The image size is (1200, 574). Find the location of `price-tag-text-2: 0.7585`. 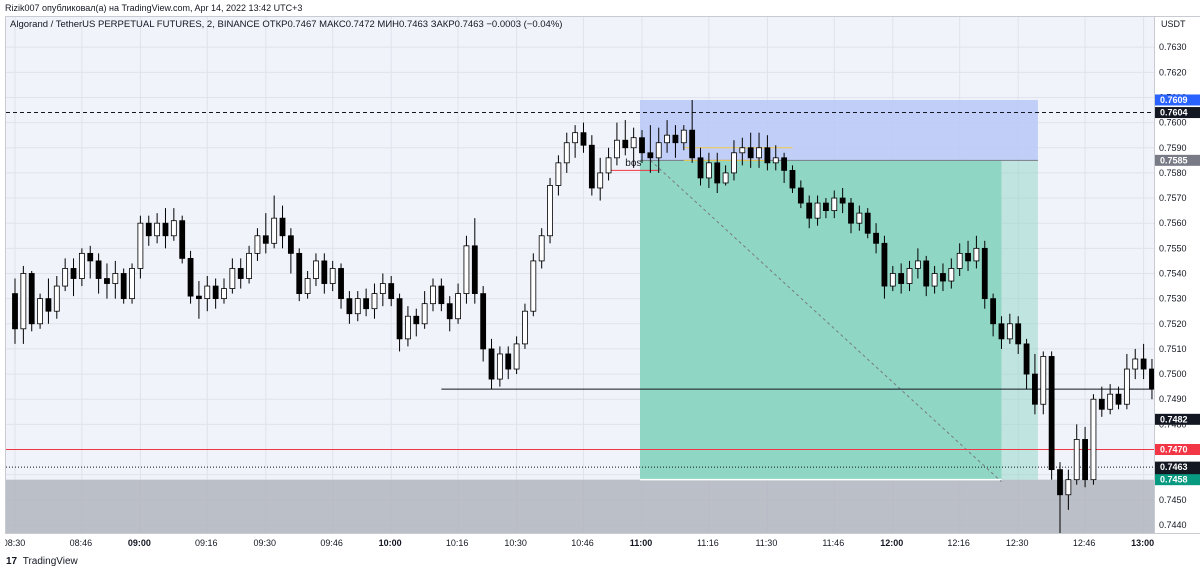

price-tag-text-2: 0.7585 is located at coordinates (1174, 160).